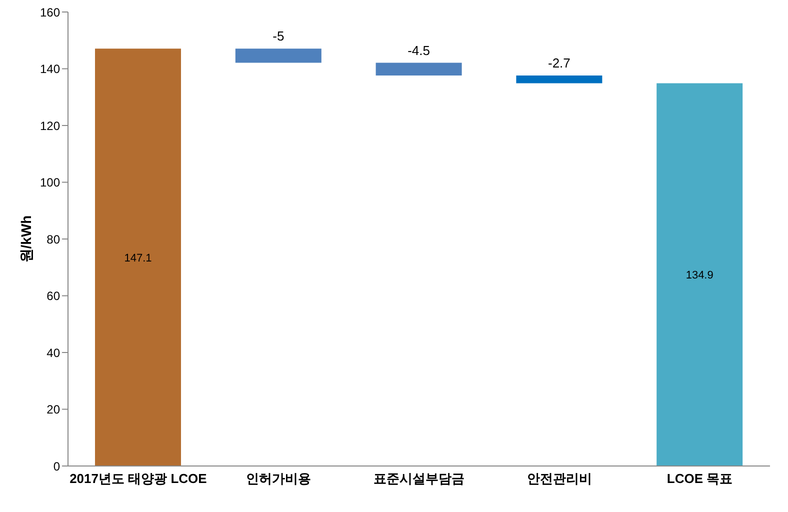  I want to click on y-tick-label: 80, so click(53, 239).